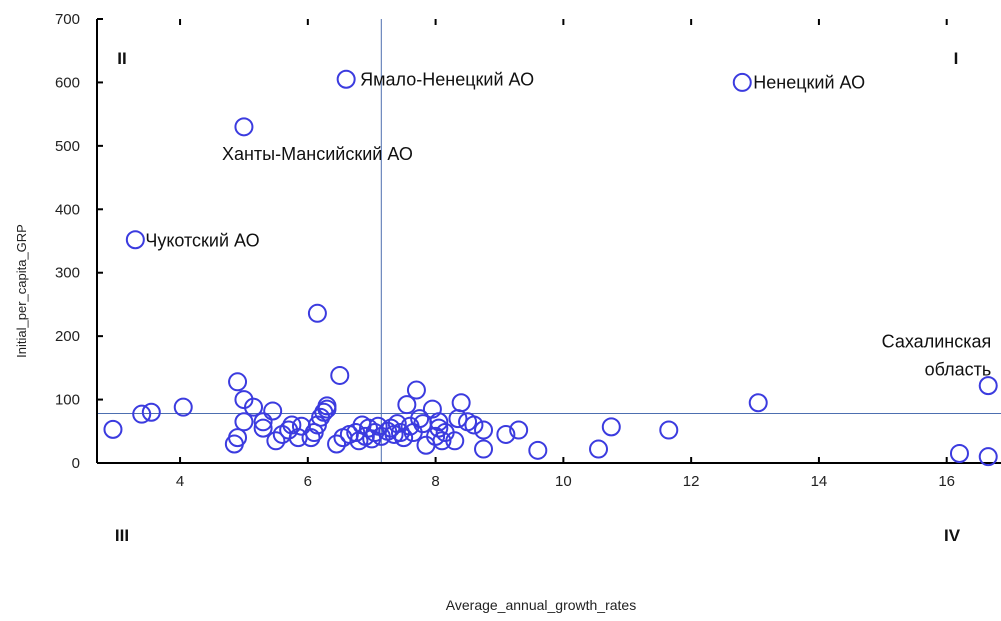  Describe the element at coordinates (67, 82) in the screenshot. I see `y-tick-label: 600` at that location.